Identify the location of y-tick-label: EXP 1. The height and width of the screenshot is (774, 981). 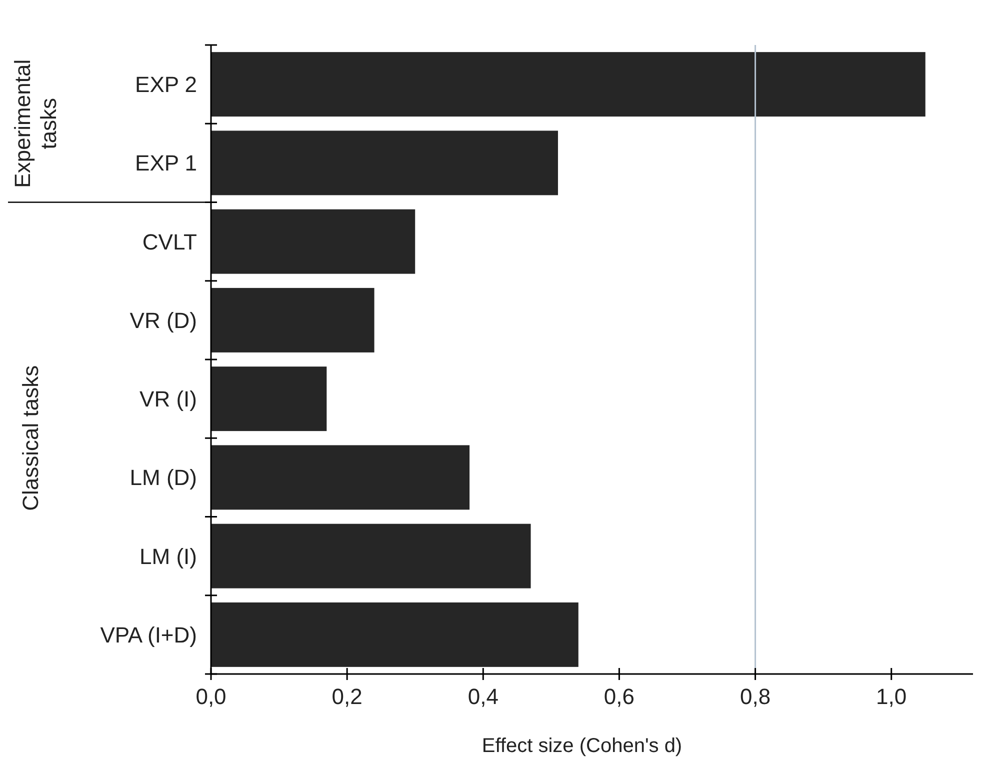
(166, 163).